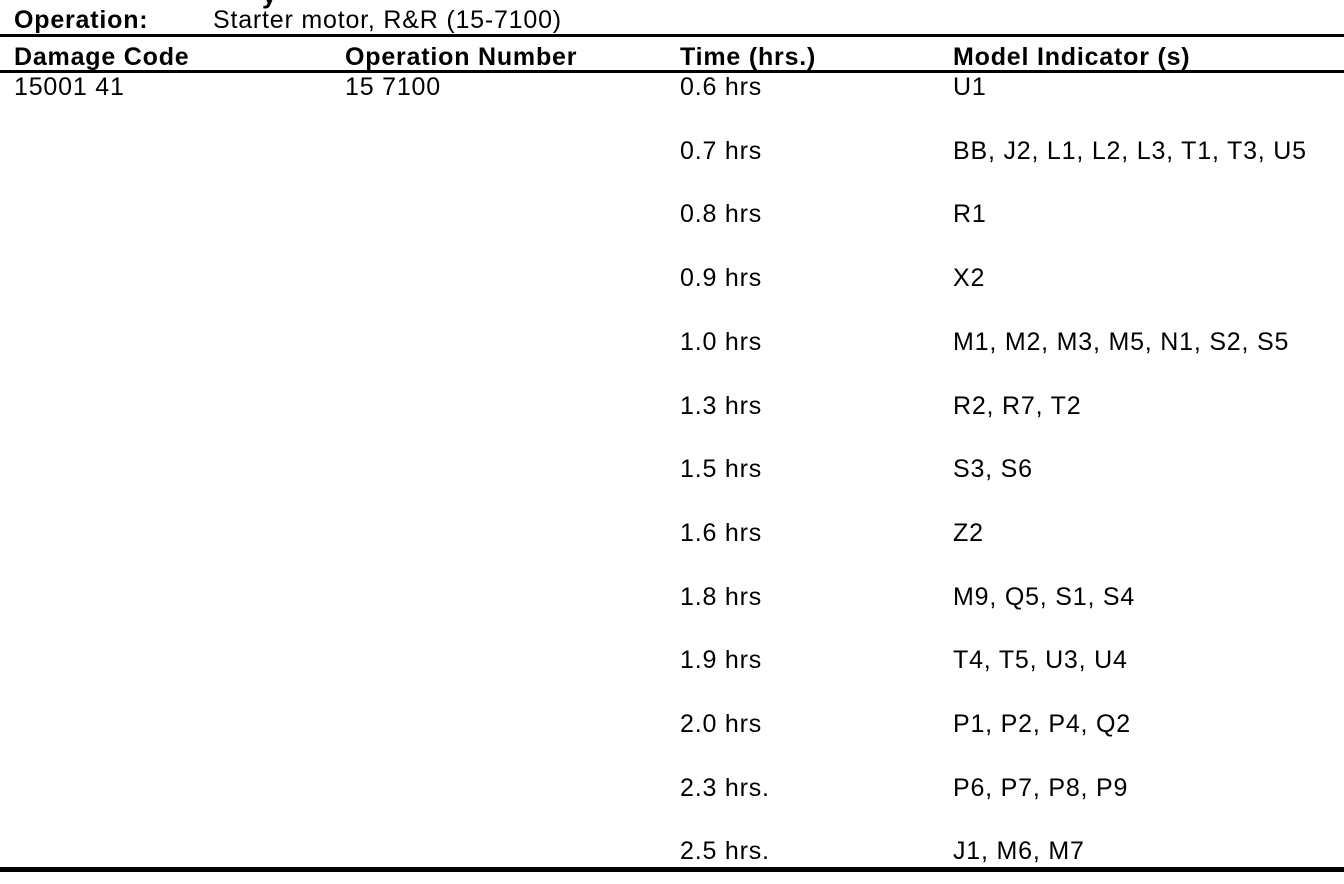 The height and width of the screenshot is (884, 1344). I want to click on time-cell: 1.9 hrs, so click(721, 660).